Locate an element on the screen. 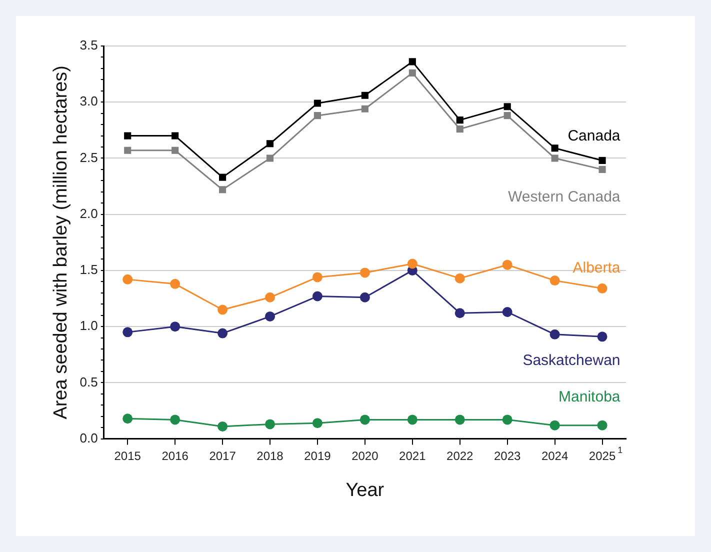  y-tick-label: 2.5 is located at coordinates (89, 157).